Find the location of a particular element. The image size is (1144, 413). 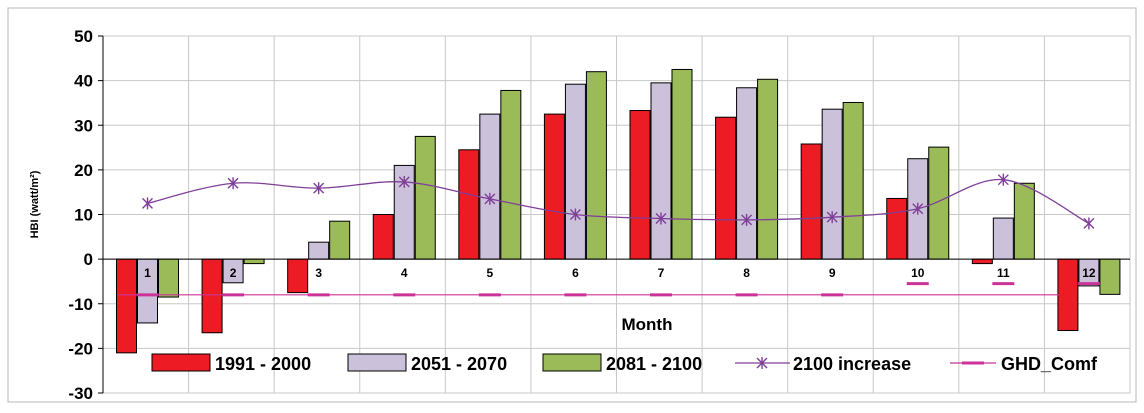

x-tick-label: 5 is located at coordinates (489, 273).